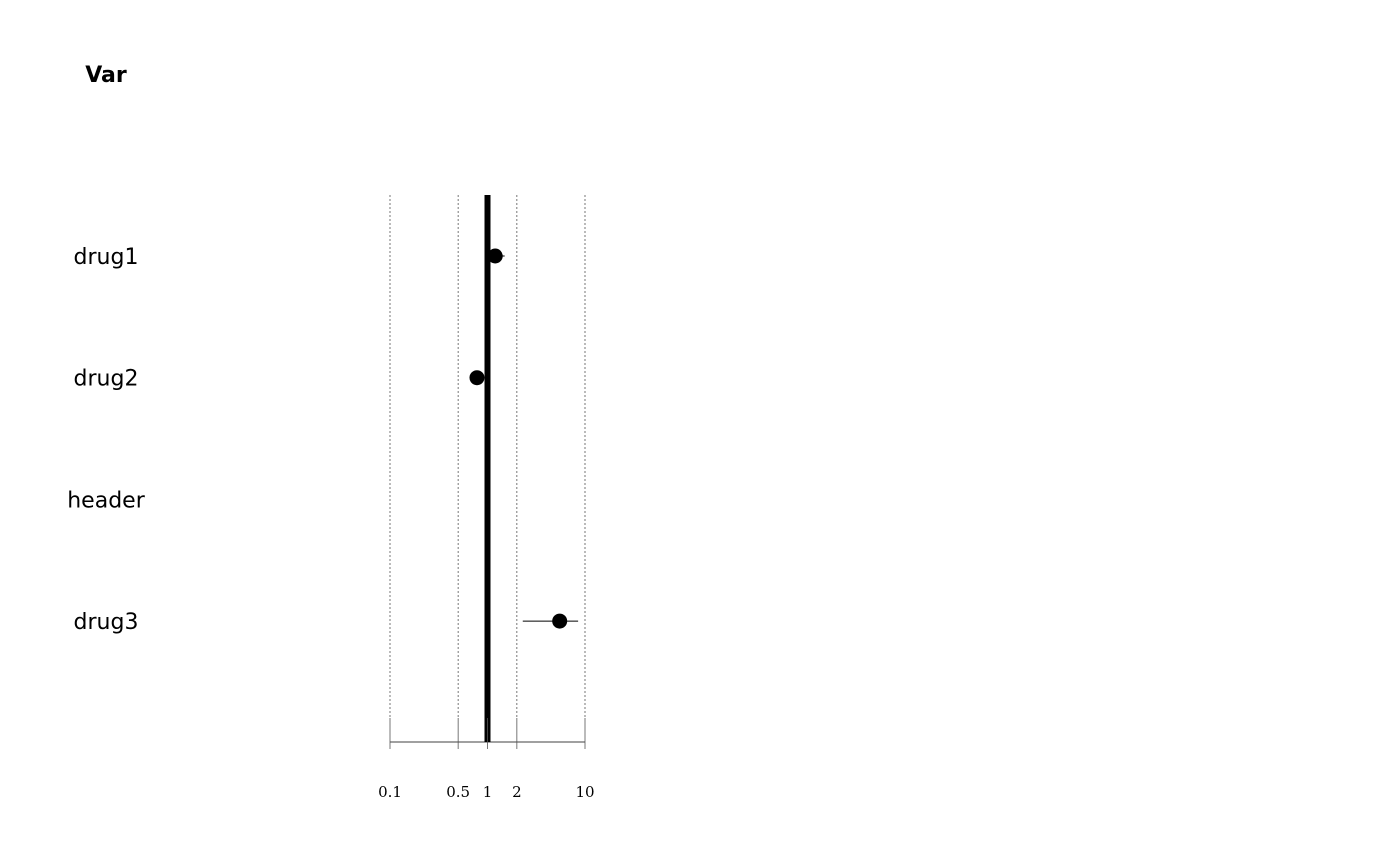 This screenshot has width=1400, height=865. Describe the element at coordinates (458, 792) in the screenshot. I see `x-tick-label: 0.5` at that location.